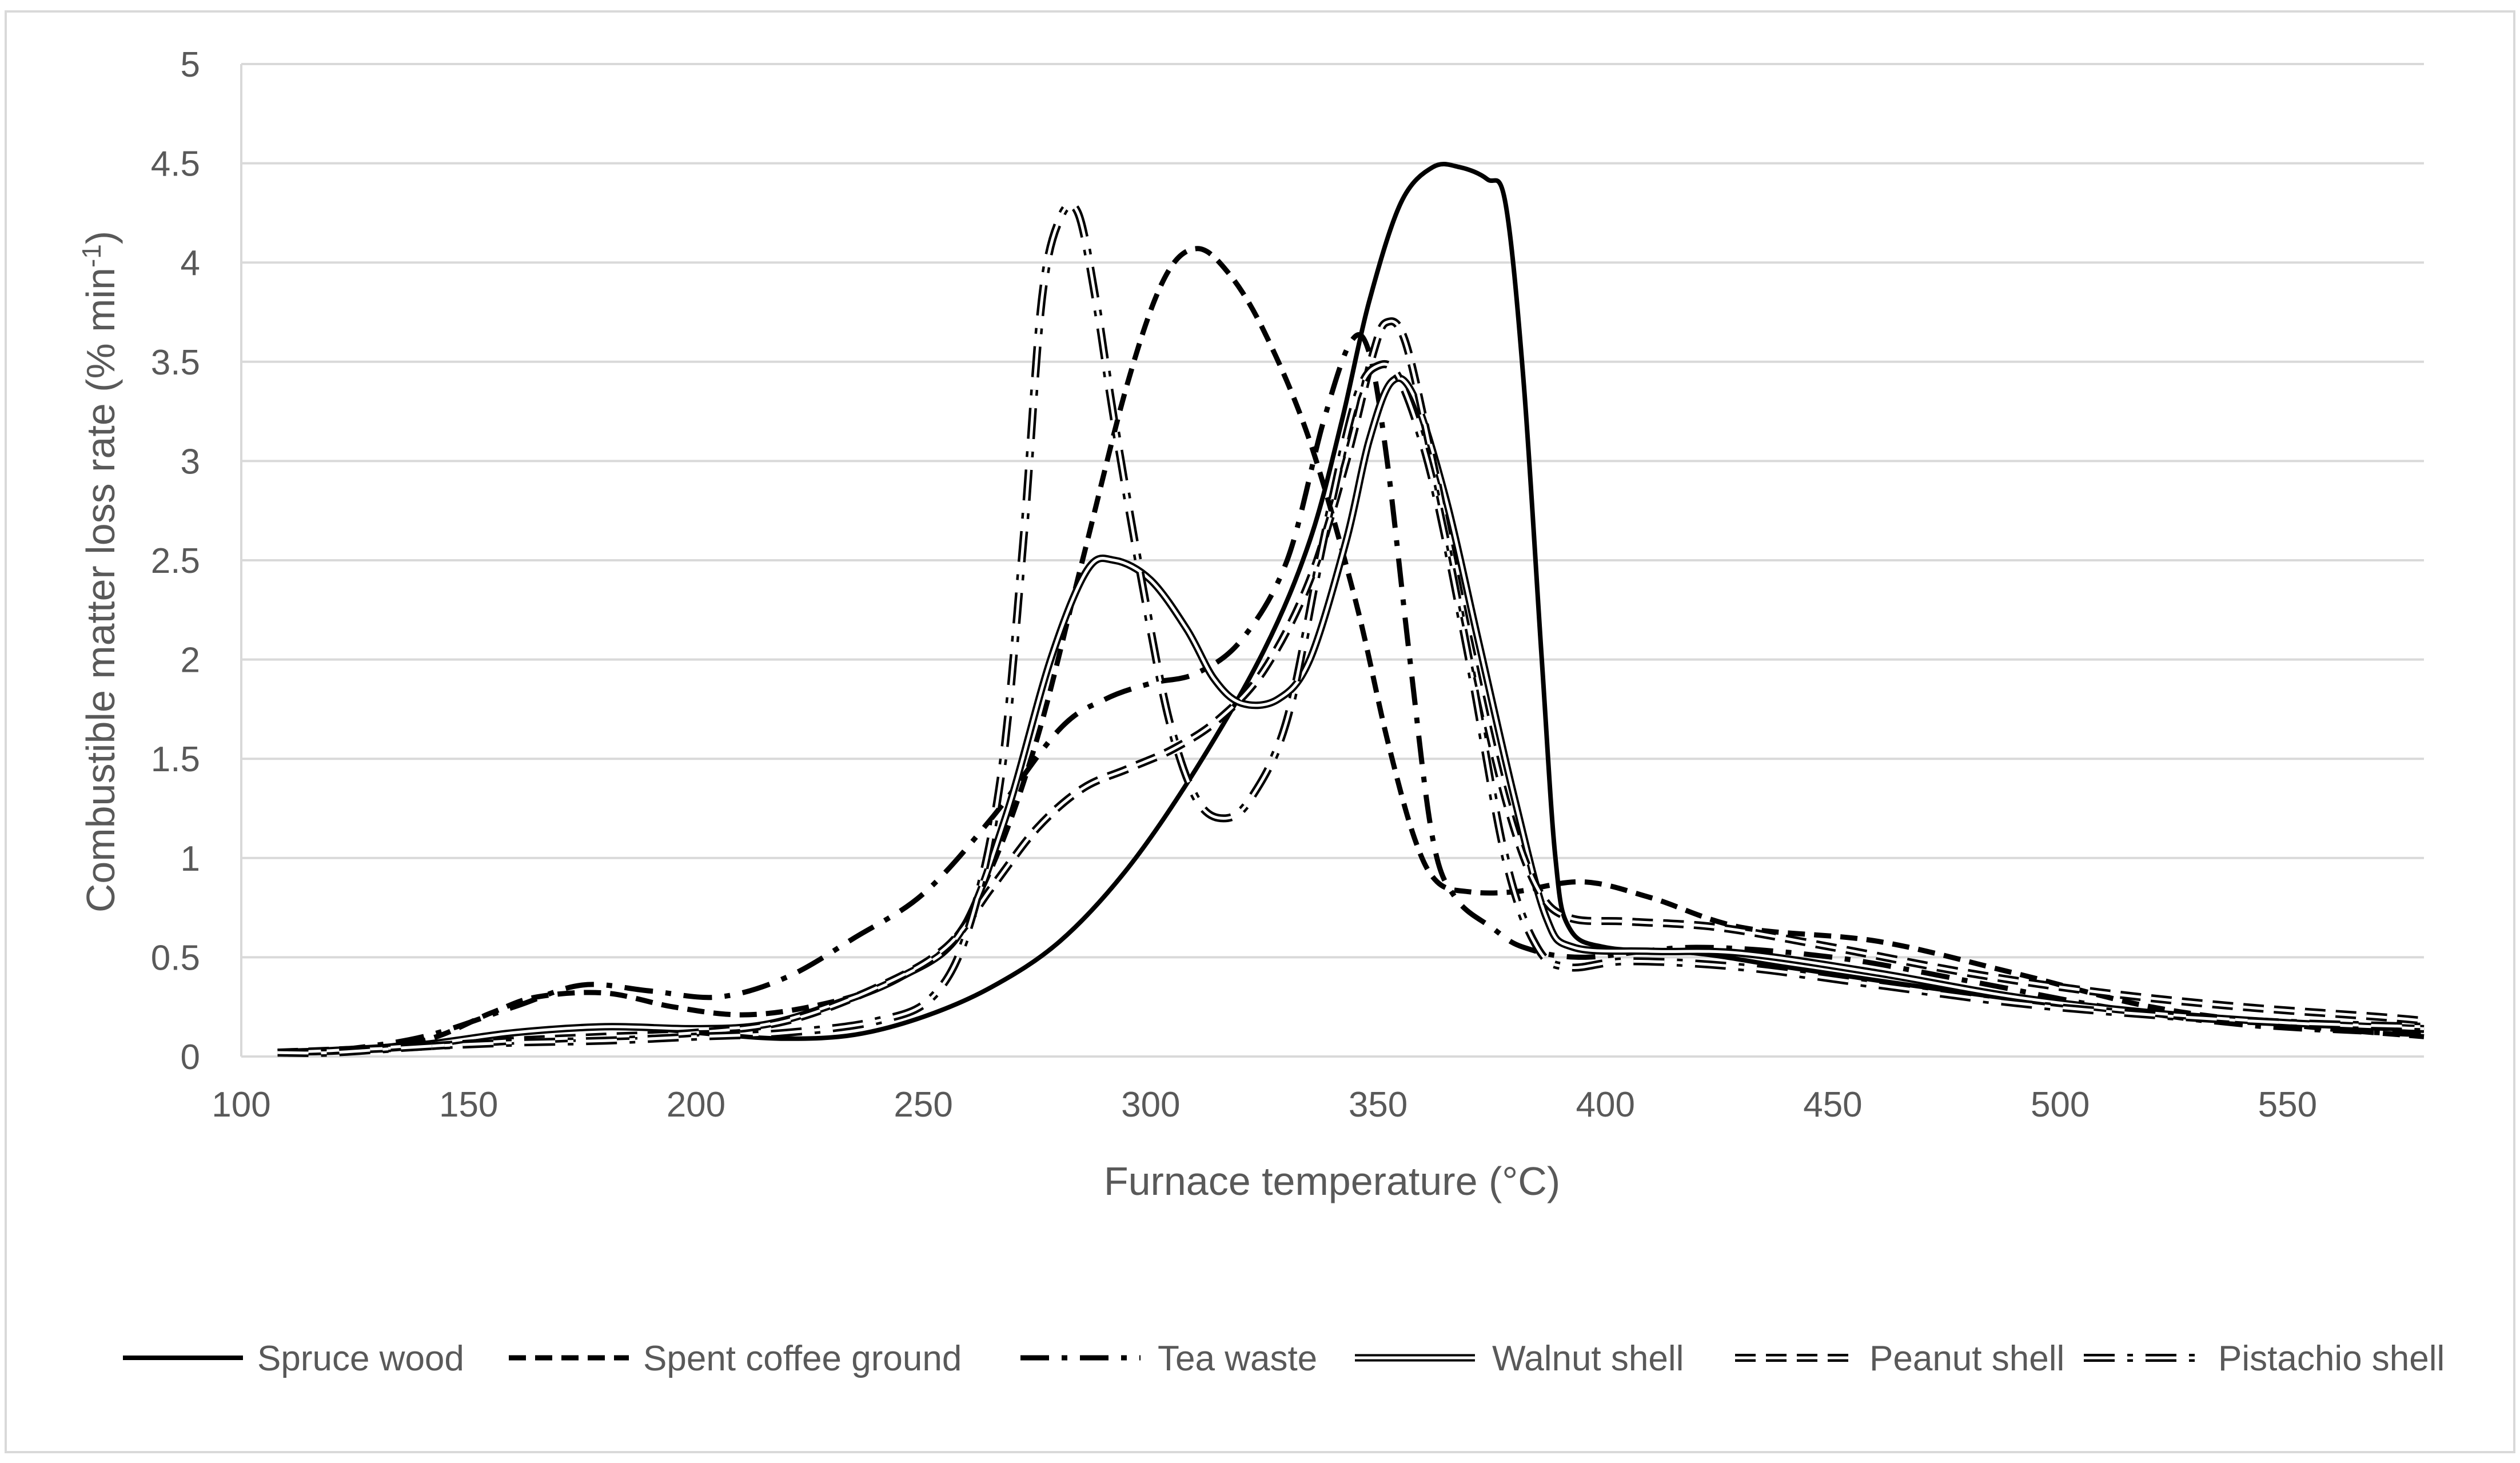 The width and height of the screenshot is (2520, 1463). I want to click on y-tick-label: 0.5, so click(175, 958).